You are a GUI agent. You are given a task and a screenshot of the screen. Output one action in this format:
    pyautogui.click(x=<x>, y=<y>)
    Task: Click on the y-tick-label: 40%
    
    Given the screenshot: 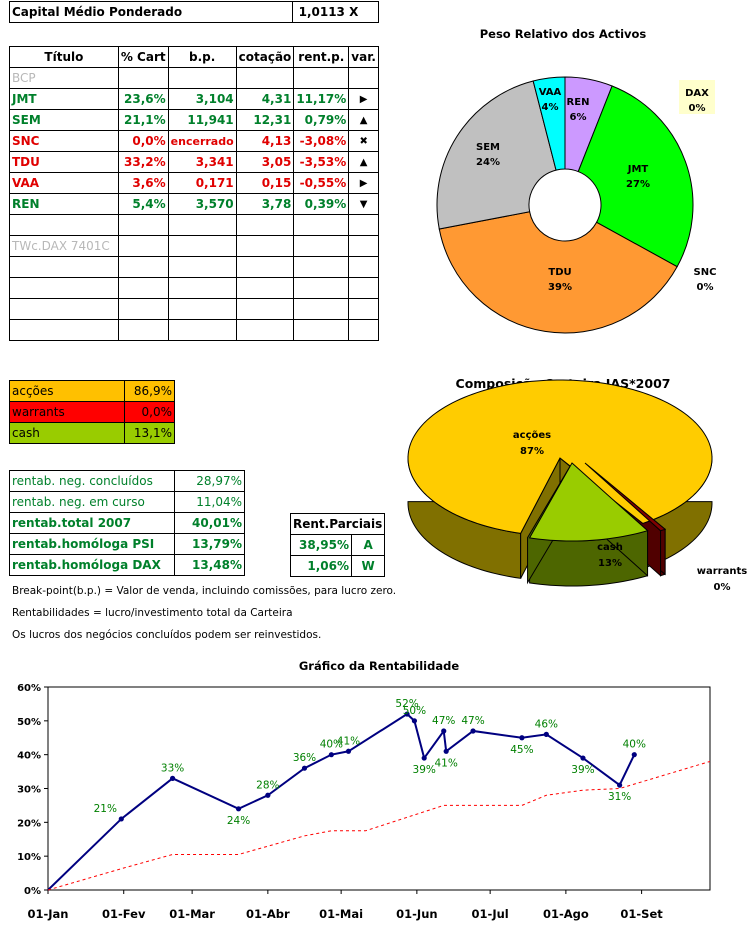 What is the action you would take?
    pyautogui.click(x=29, y=756)
    